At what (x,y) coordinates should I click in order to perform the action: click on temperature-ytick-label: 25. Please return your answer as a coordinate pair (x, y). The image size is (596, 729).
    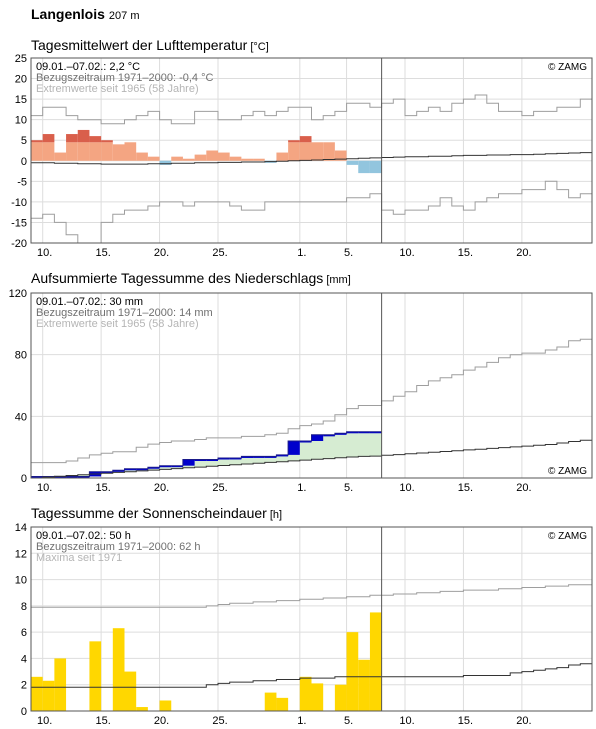
    Looking at the image, I should click on (21, 59).